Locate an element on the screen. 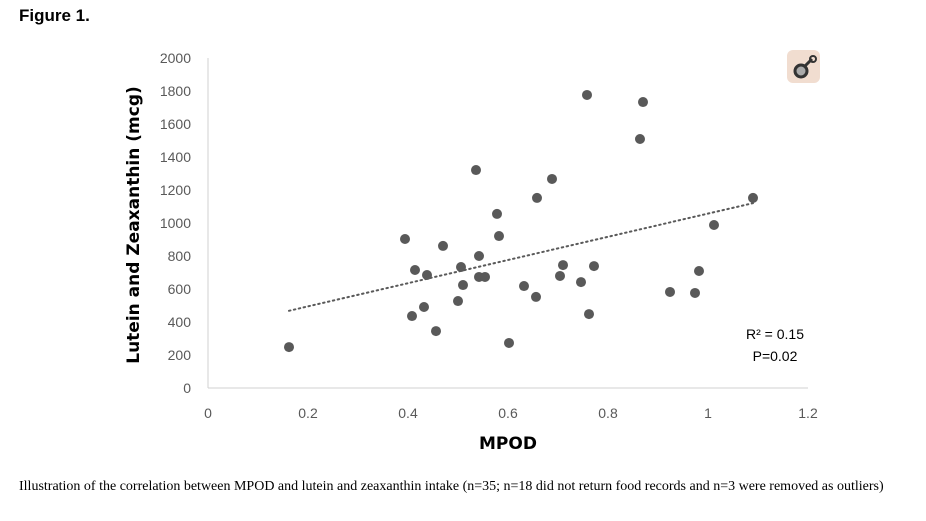 The image size is (926, 521). y-tick-label: 1200 is located at coordinates (175, 190).